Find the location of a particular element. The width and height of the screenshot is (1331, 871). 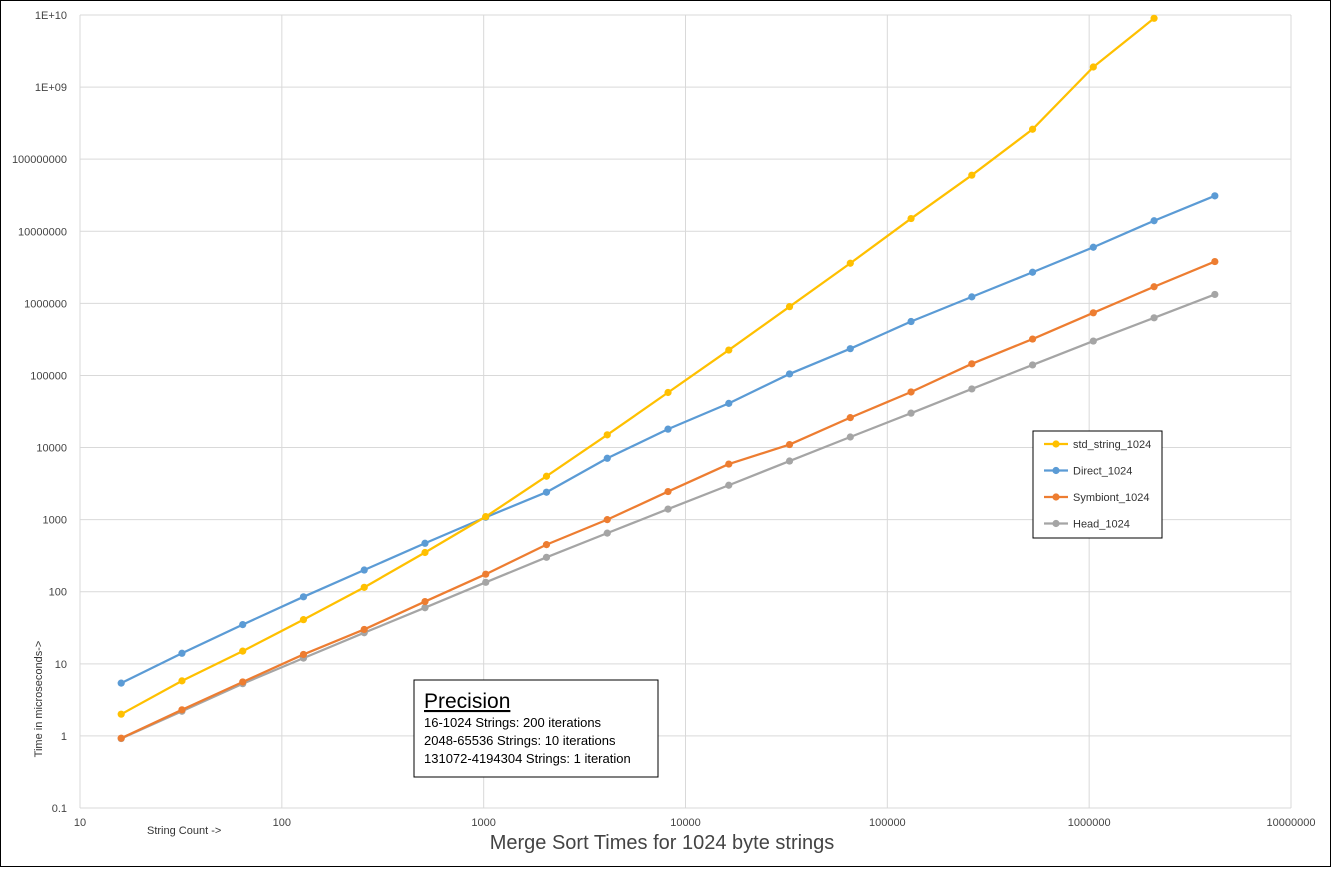

y-tick-label: 10000000 is located at coordinates (42, 232).